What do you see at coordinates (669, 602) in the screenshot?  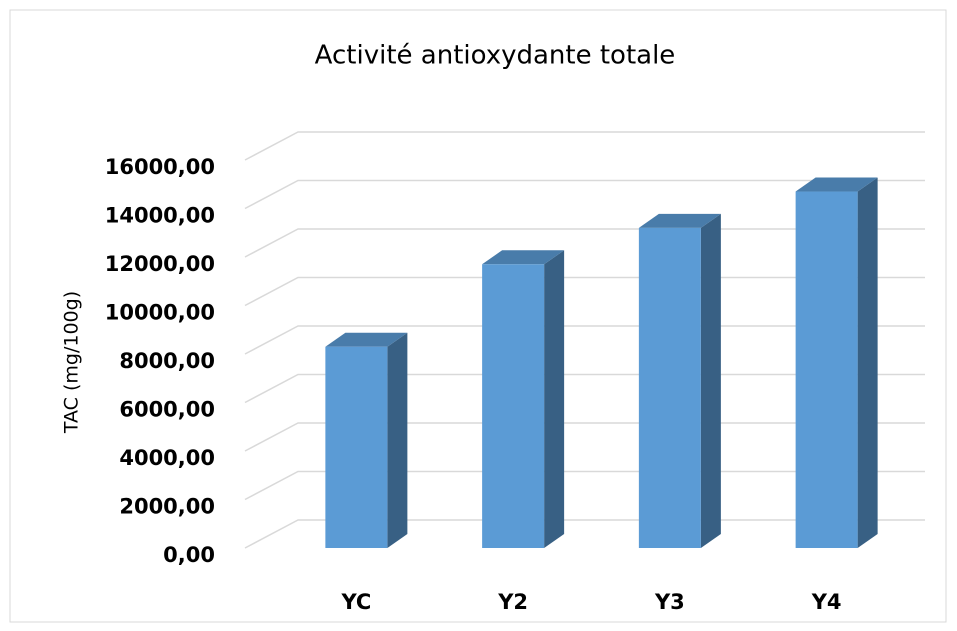 I see `x-tick-label: Y3` at bounding box center [669, 602].